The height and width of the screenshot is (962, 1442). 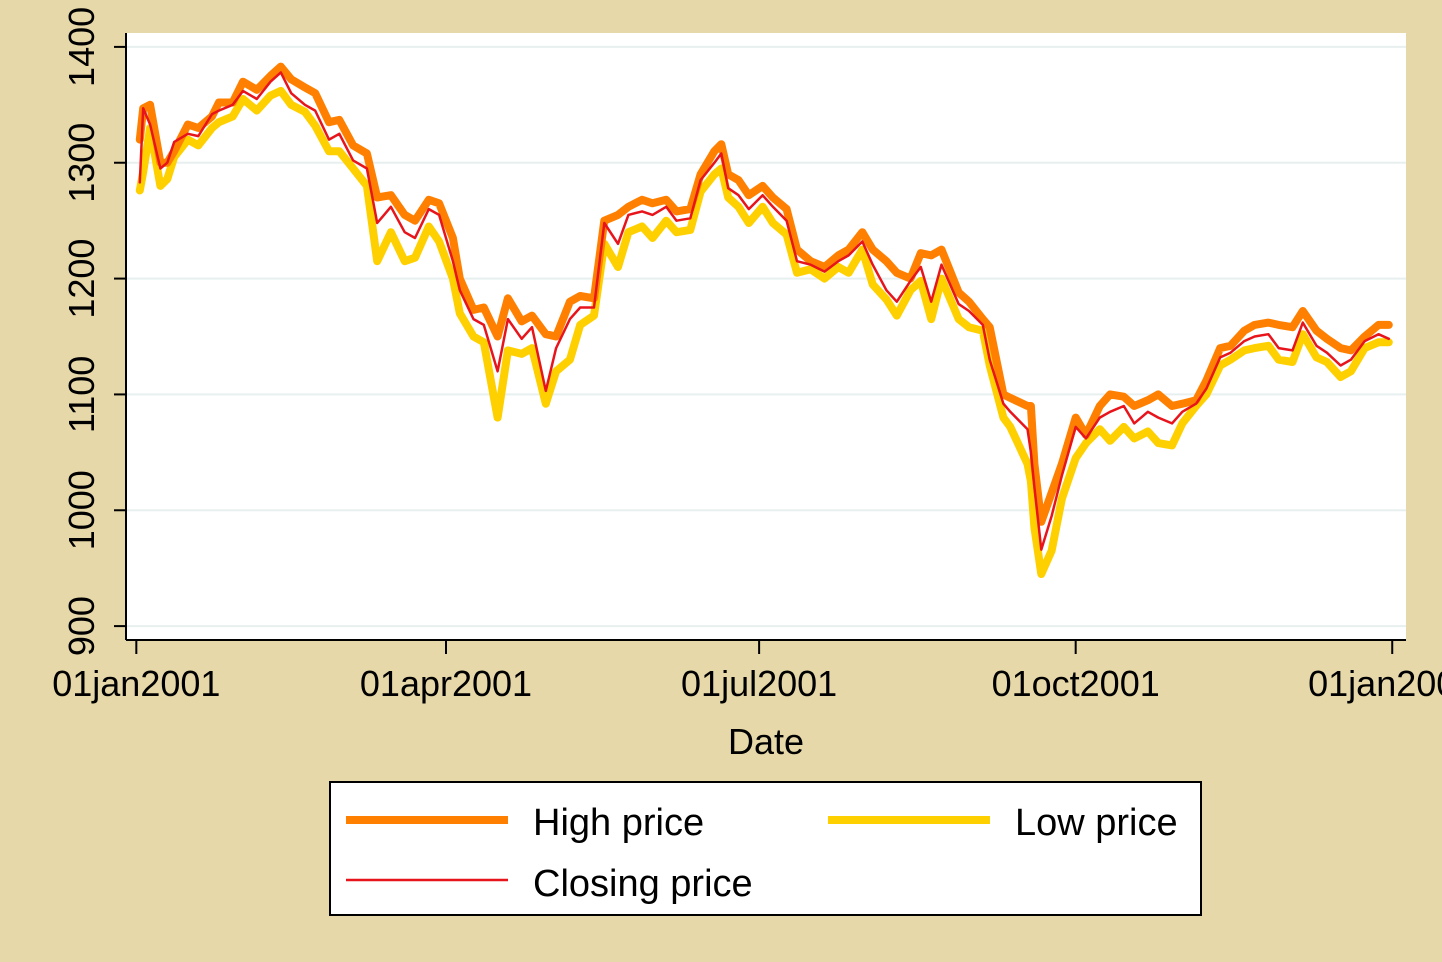 I want to click on x-tick-label: 01jul2001, so click(x=759, y=683).